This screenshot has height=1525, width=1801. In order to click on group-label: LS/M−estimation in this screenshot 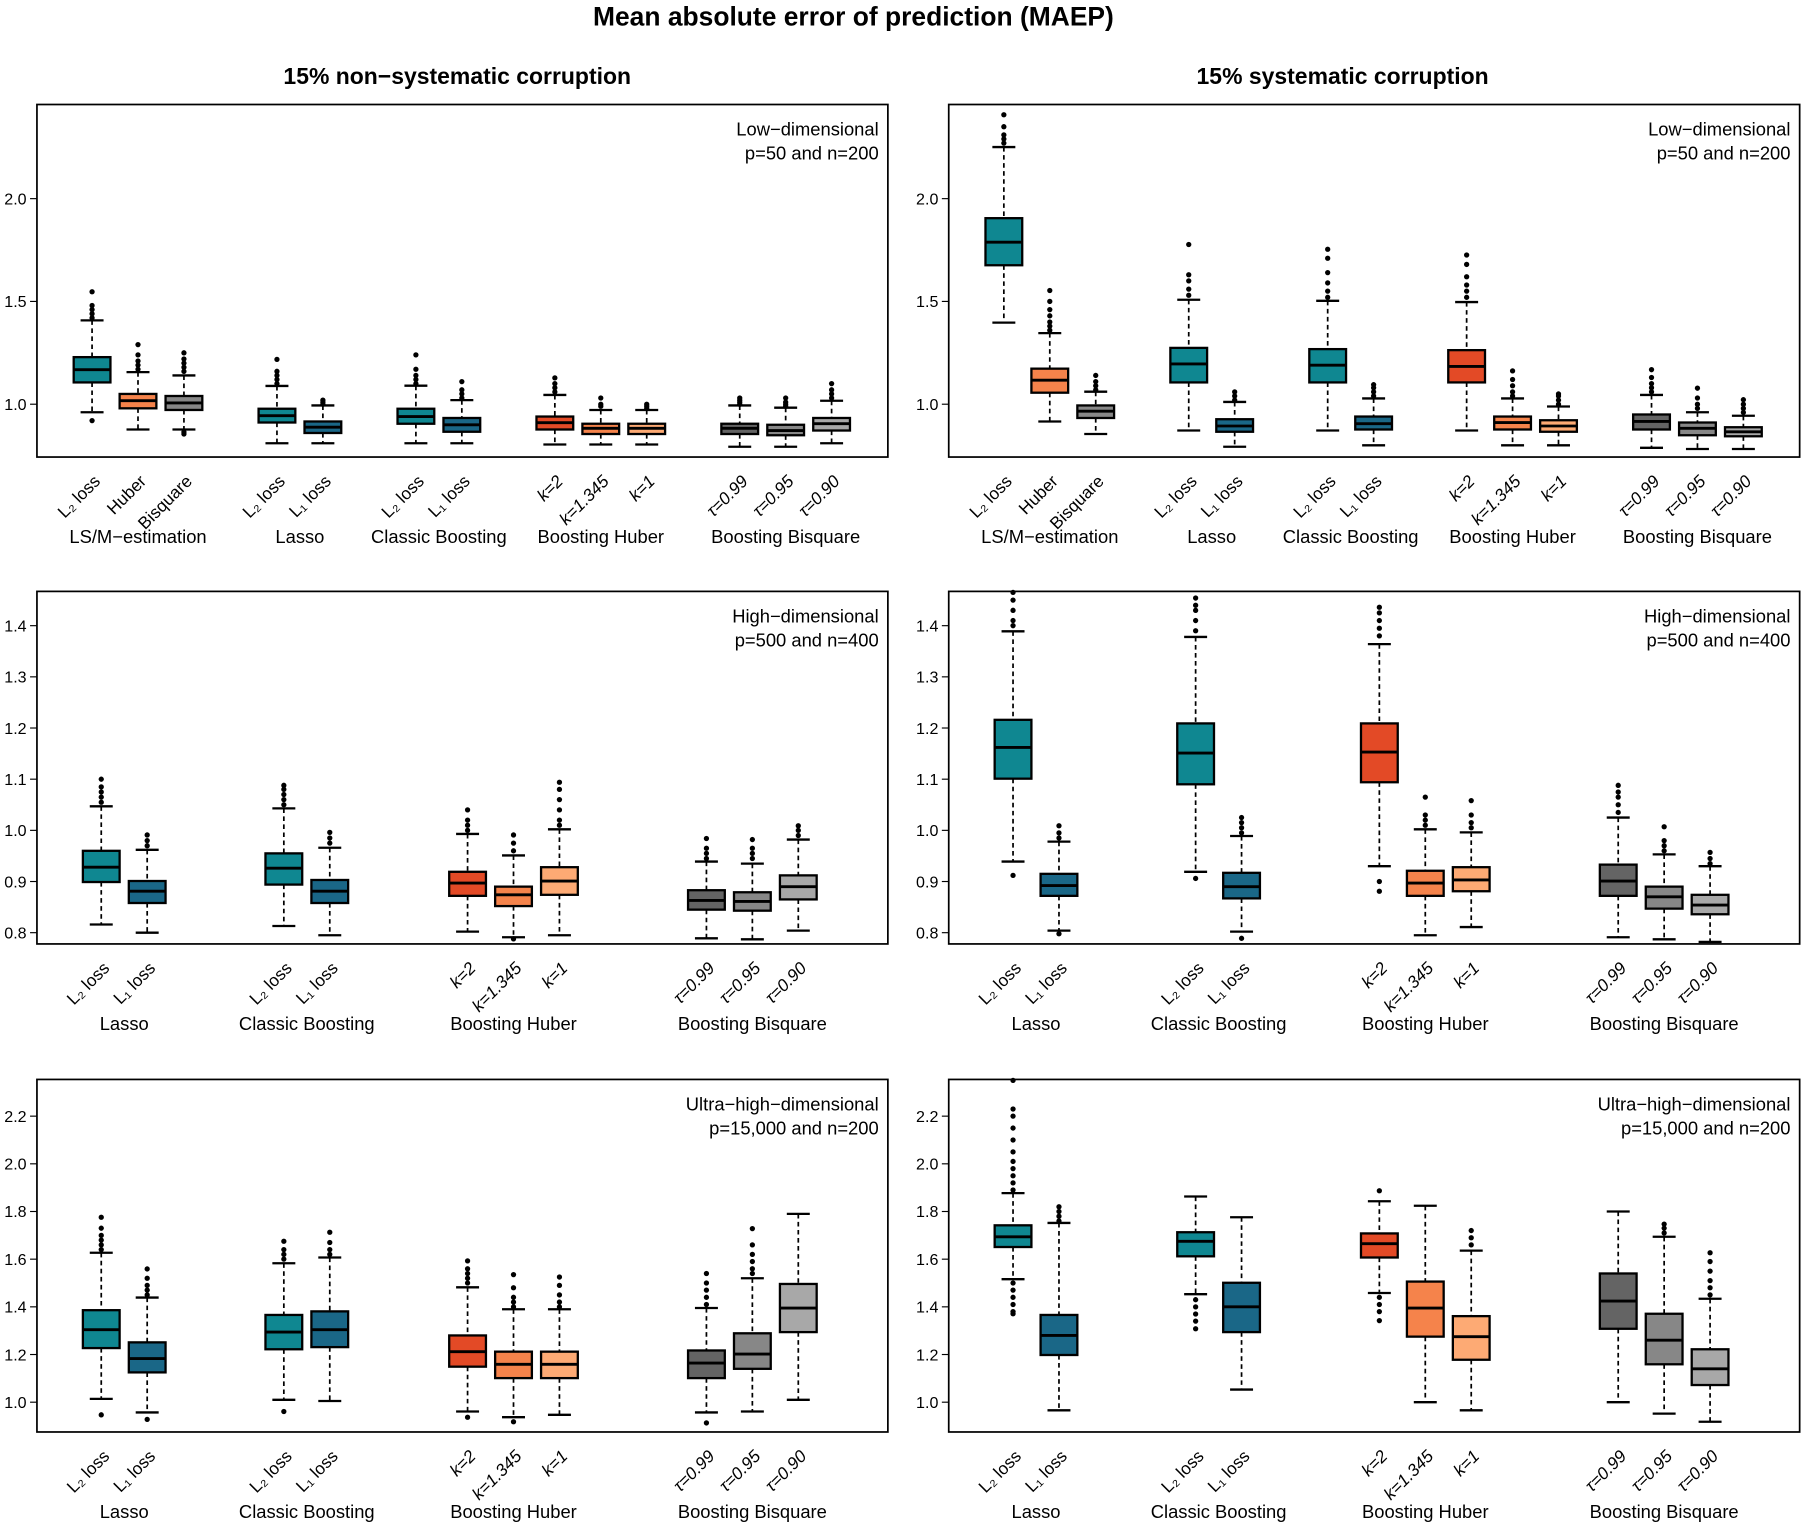, I will do `click(1049, 536)`.